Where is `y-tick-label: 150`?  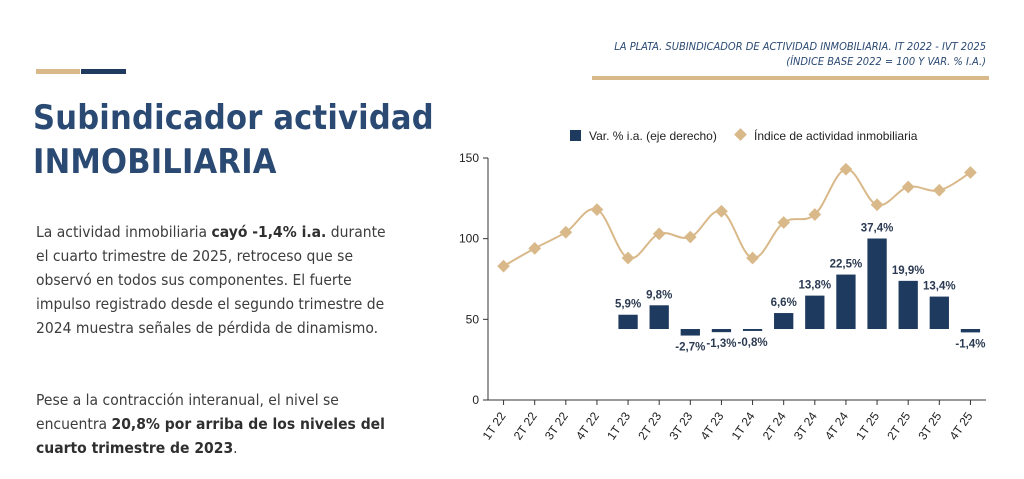 y-tick-label: 150 is located at coordinates (469, 158).